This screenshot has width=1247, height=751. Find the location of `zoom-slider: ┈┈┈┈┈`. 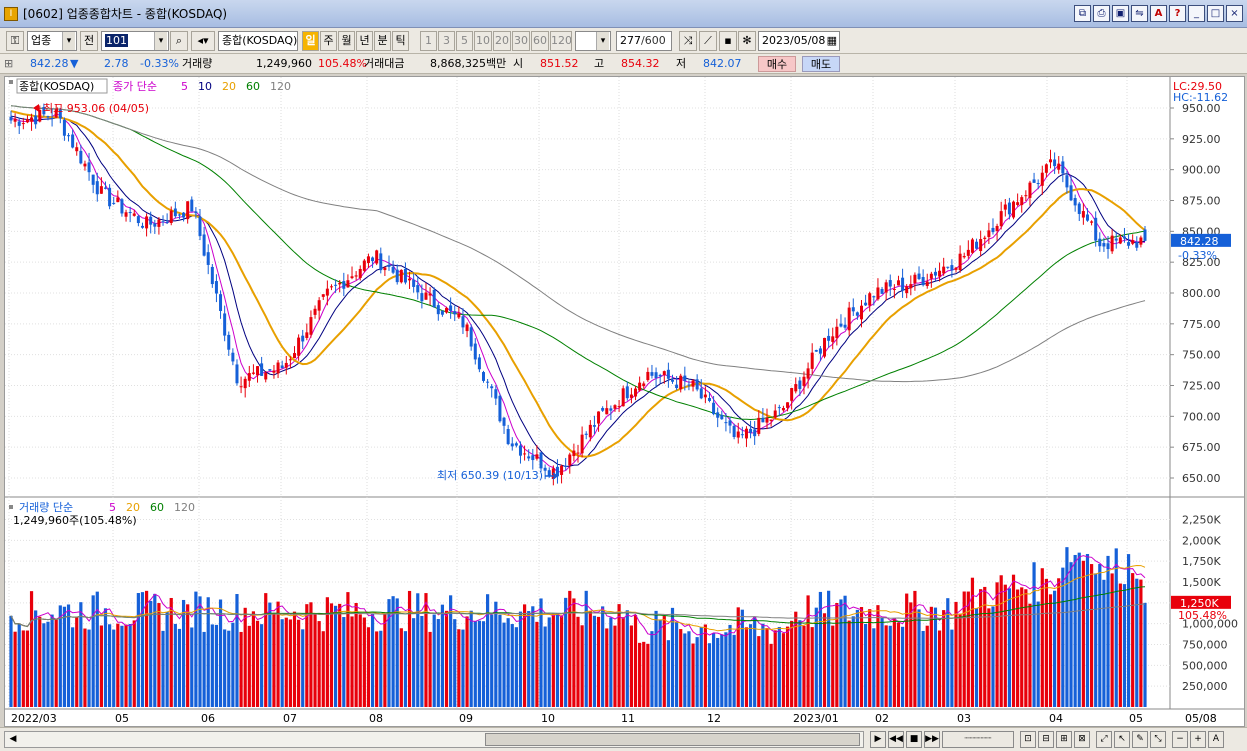

zoom-slider: ┈┈┈┈┈ is located at coordinates (978, 739).